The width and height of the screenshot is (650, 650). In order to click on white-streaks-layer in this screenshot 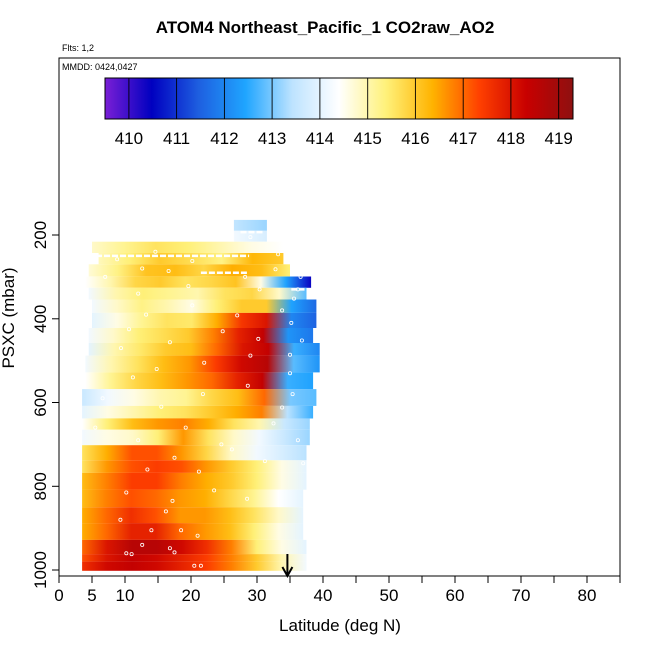, I will do `click(200, 260)`.